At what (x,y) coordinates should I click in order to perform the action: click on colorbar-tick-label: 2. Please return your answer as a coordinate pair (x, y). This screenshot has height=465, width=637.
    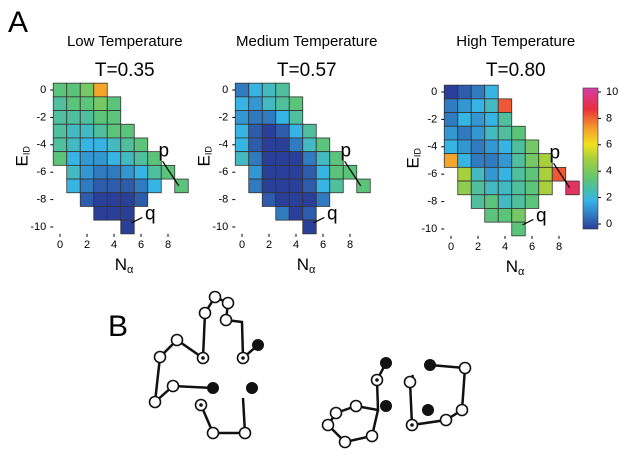
    Looking at the image, I should click on (609, 198).